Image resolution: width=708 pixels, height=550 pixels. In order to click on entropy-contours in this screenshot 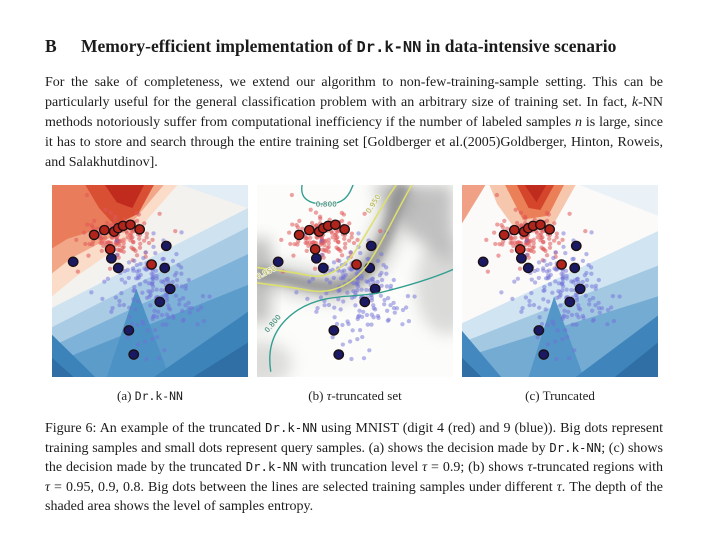, I will do `click(355, 278)`.